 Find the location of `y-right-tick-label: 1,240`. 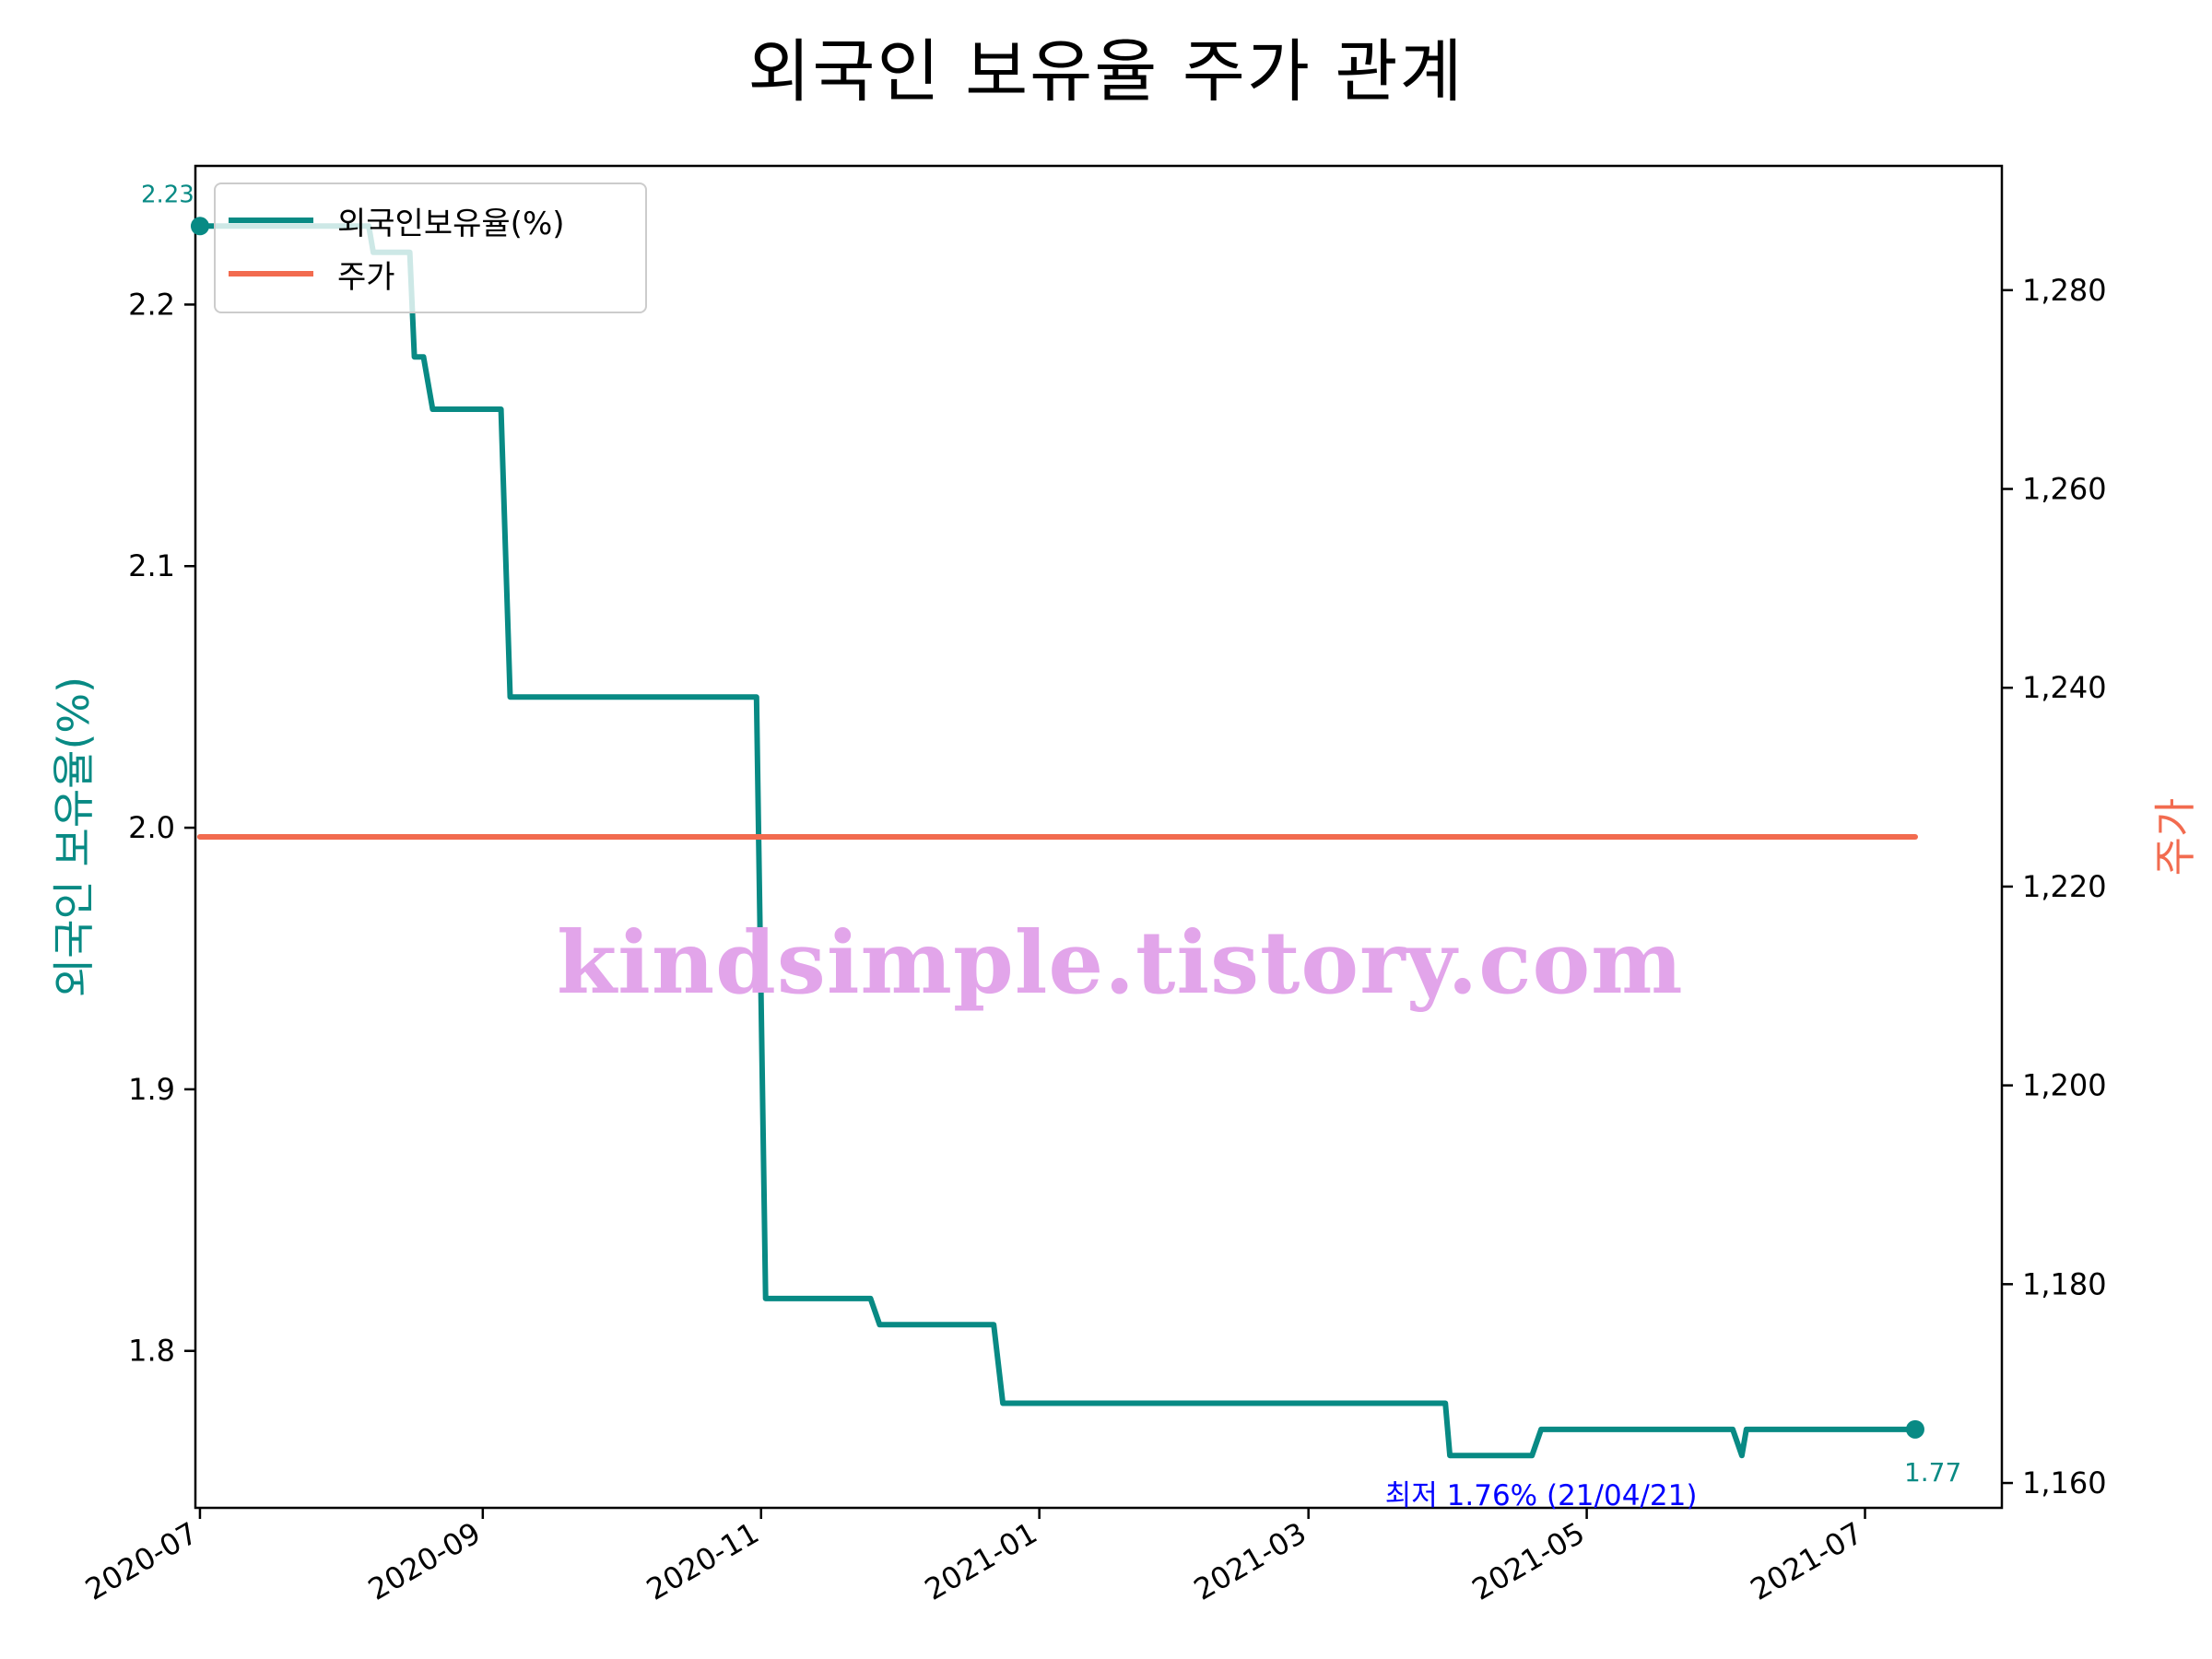

y-right-tick-label: 1,240 is located at coordinates (2064, 687).